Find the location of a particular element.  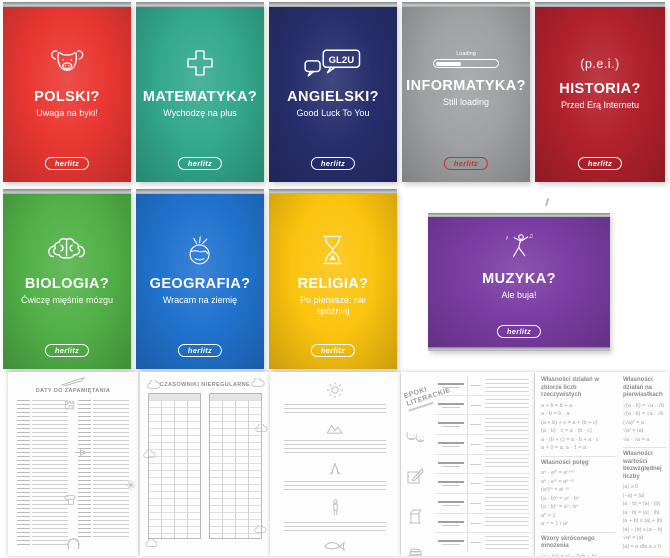

cover-tagline: Po pierwsze: nie spóźniaj is located at coordinates (333, 305).